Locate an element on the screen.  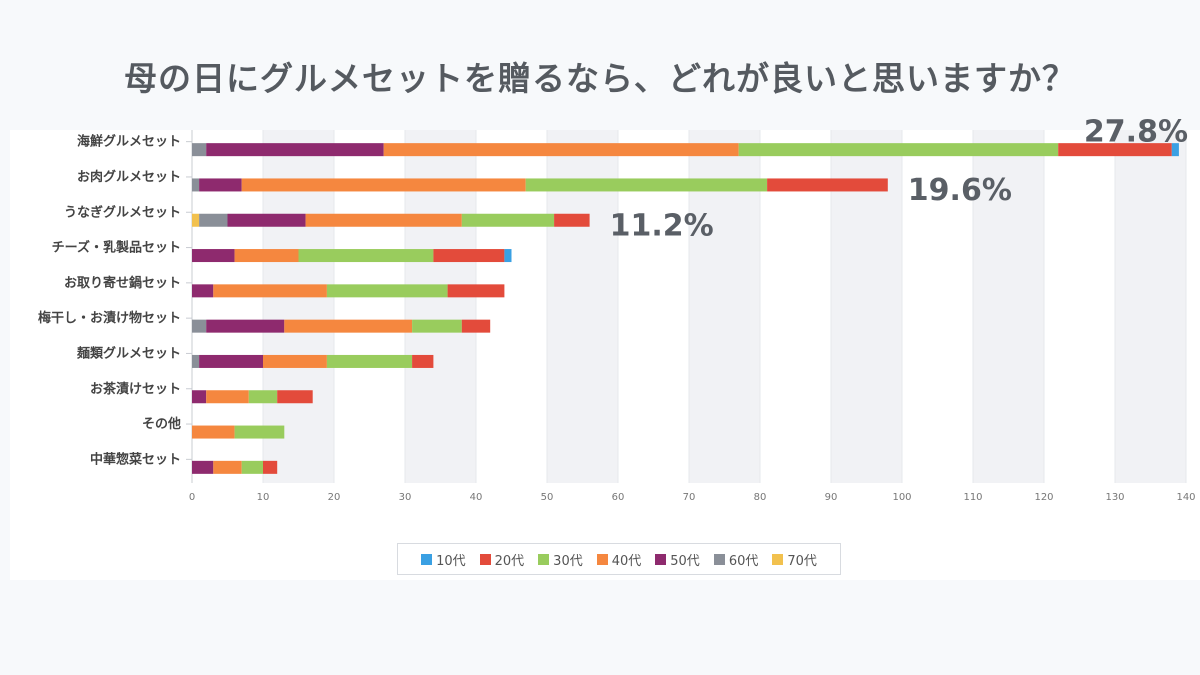
x-tick-label: 100 is located at coordinates (901, 497).